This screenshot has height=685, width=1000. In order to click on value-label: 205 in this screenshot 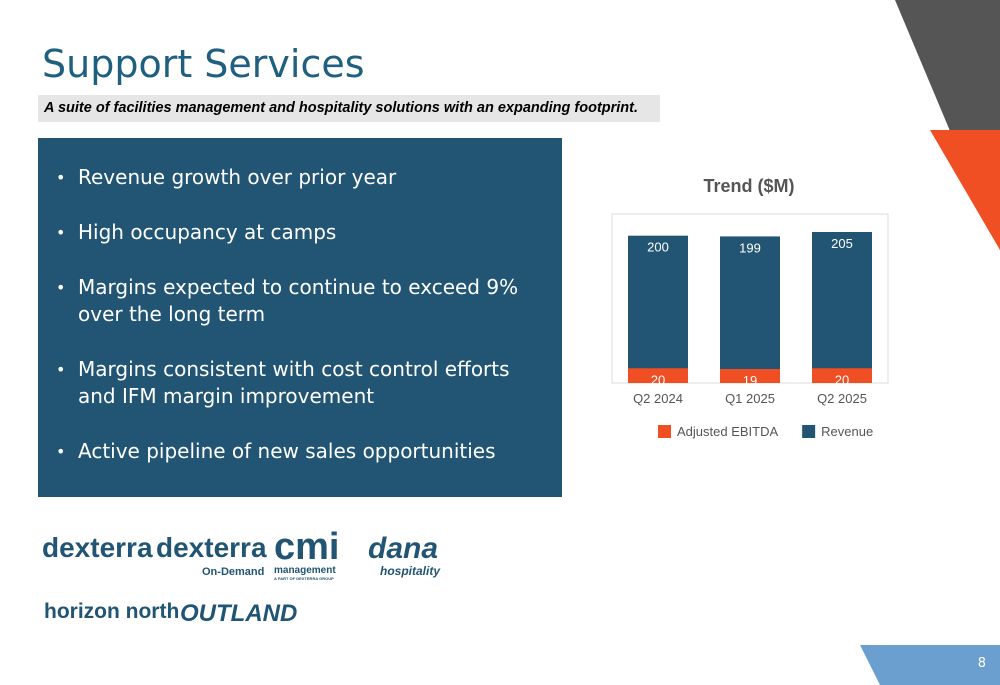, I will do `click(842, 243)`.